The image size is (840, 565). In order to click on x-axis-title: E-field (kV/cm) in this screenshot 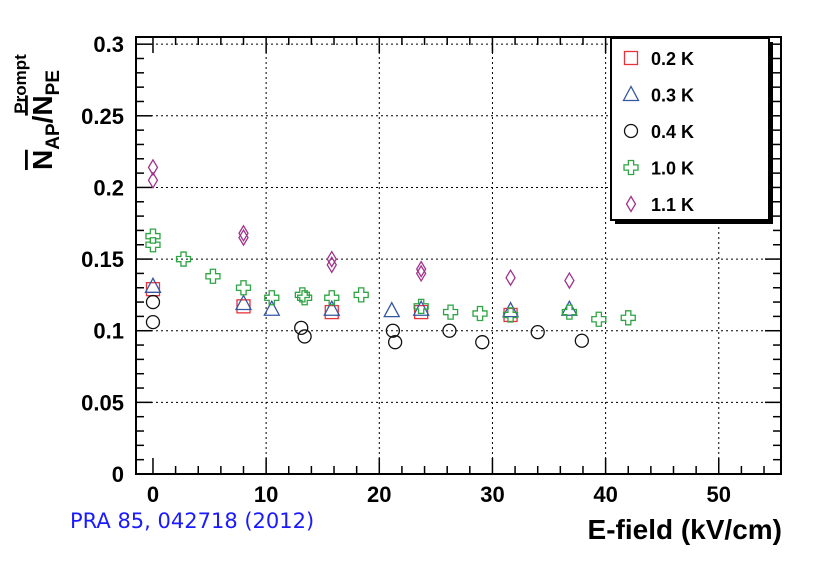, I will do `click(685, 529)`.